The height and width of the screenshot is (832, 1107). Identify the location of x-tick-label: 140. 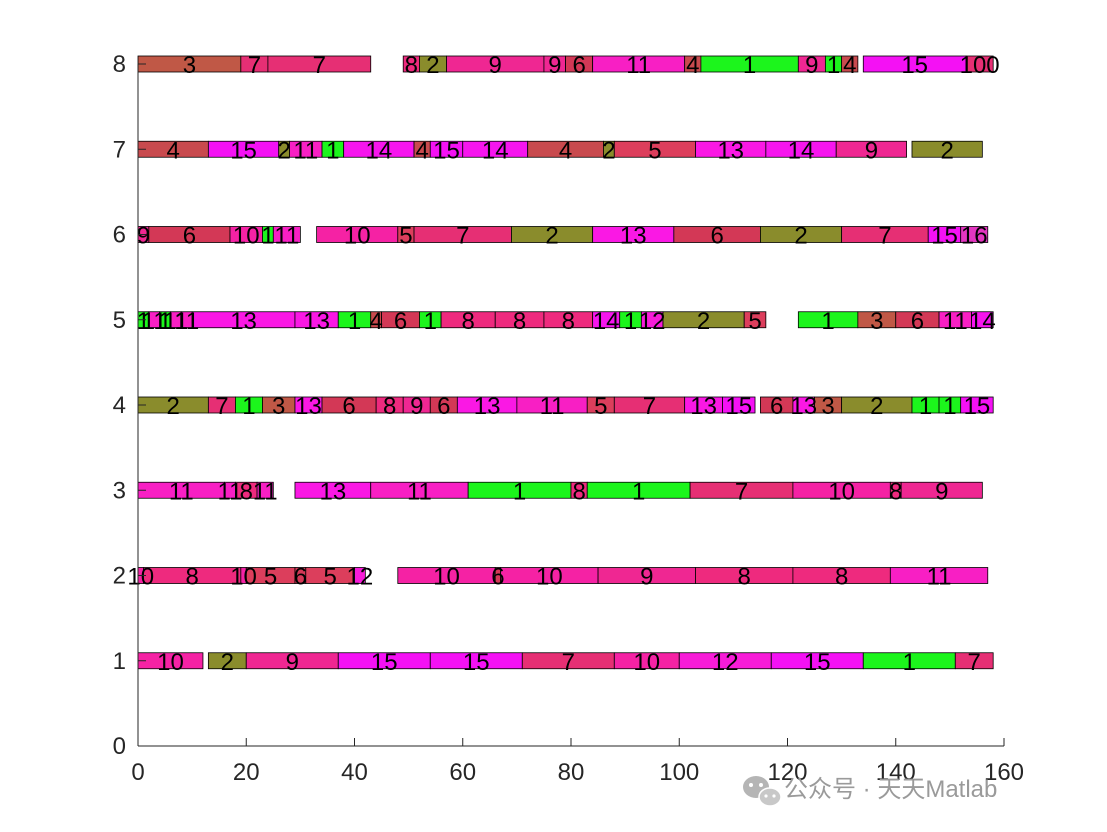
(896, 772).